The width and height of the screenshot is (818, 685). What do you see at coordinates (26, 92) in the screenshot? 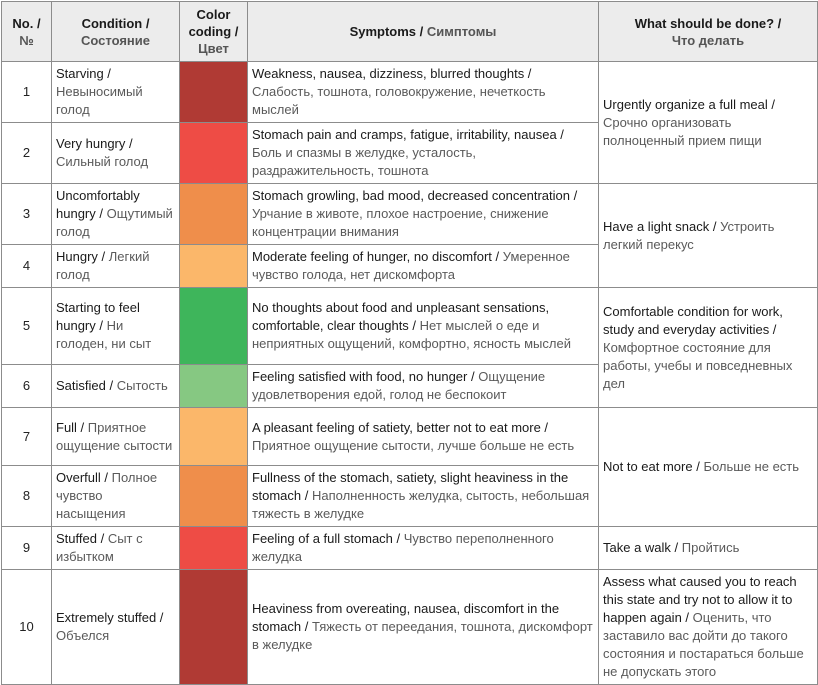
I see `row-number: 1` at bounding box center [26, 92].